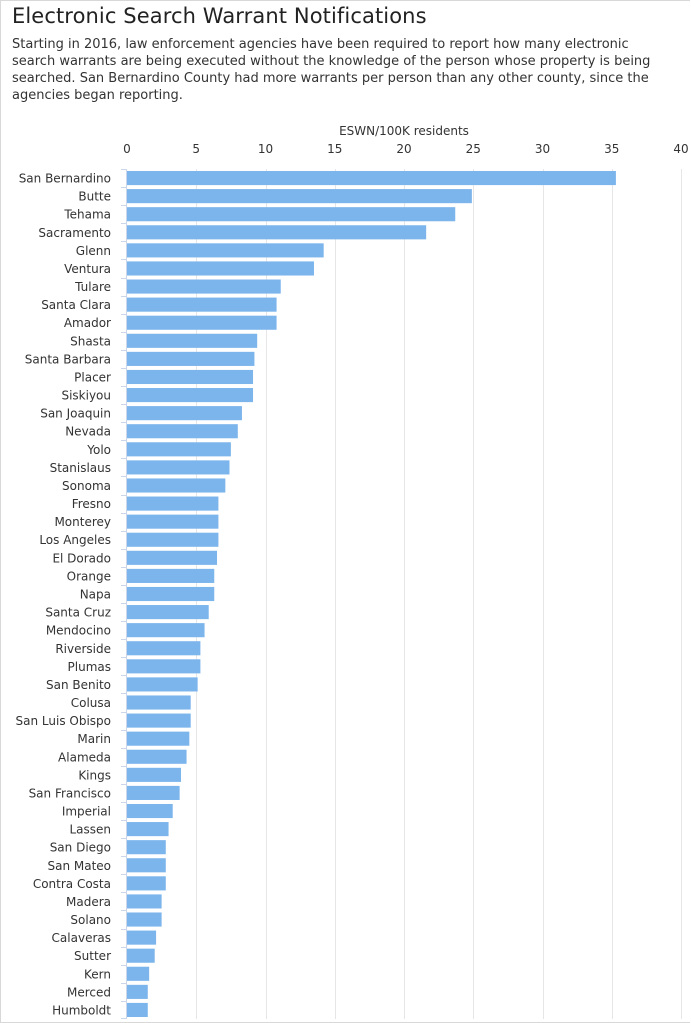 The width and height of the screenshot is (691, 1023). I want to click on x-tick-label: 25, so click(473, 149).